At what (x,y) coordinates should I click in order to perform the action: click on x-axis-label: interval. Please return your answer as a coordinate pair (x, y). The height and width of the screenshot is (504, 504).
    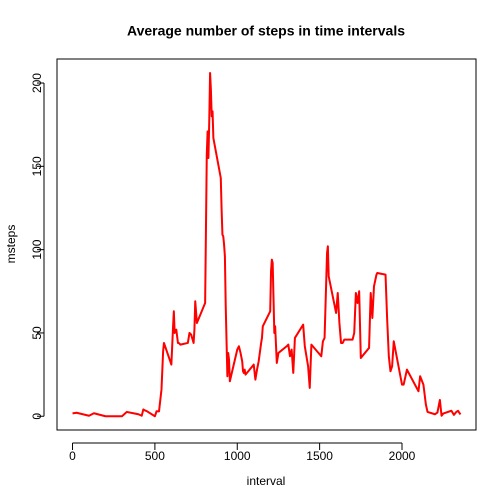
    Looking at the image, I should click on (266, 481).